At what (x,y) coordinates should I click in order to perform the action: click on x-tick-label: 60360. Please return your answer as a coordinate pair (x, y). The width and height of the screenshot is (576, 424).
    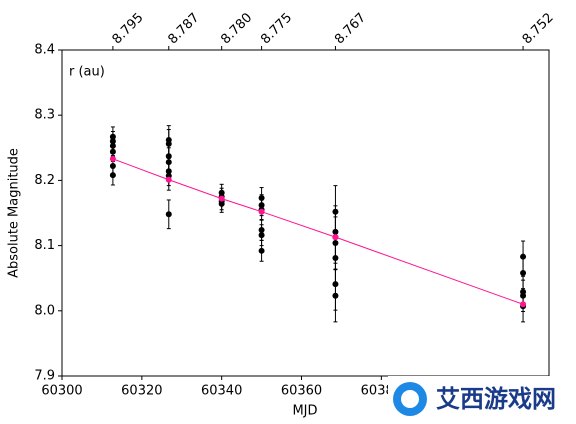
    Looking at the image, I should click on (301, 391).